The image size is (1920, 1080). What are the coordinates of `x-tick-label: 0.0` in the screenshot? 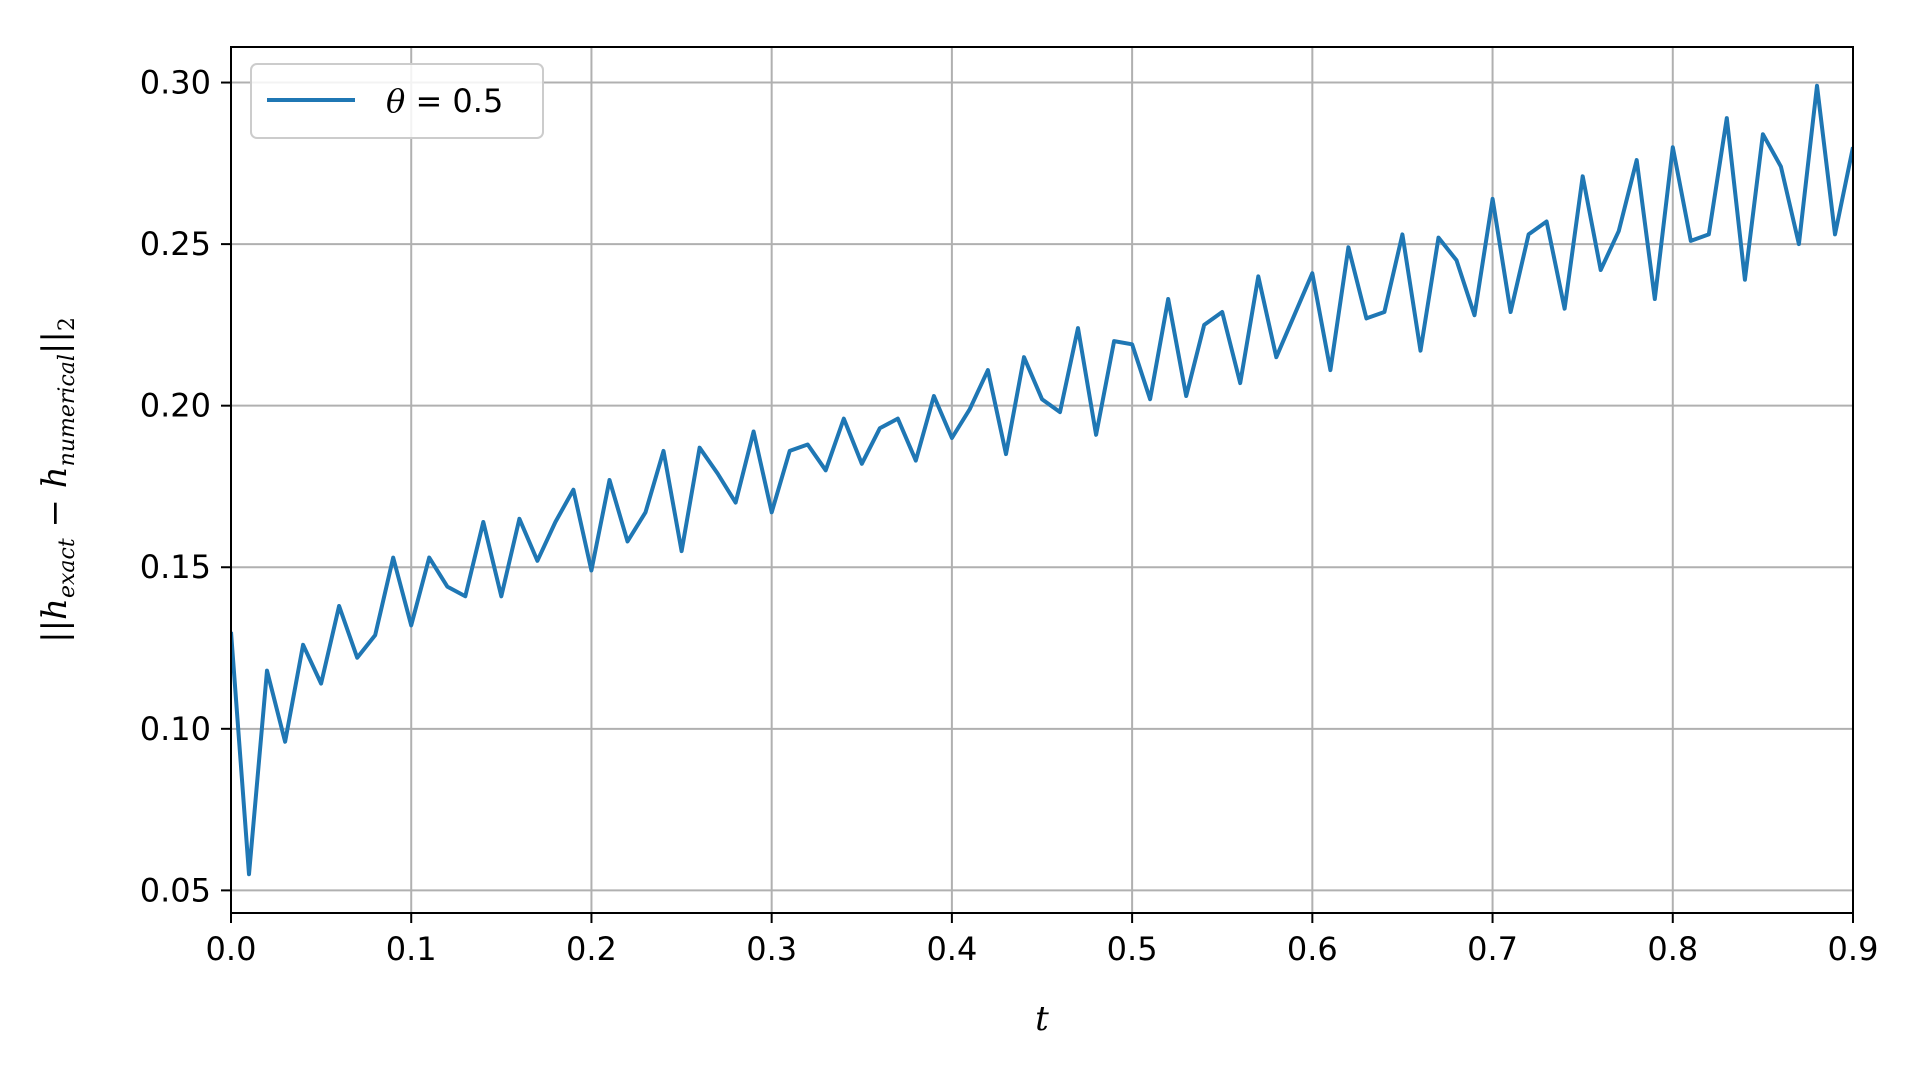 It's located at (231, 949).